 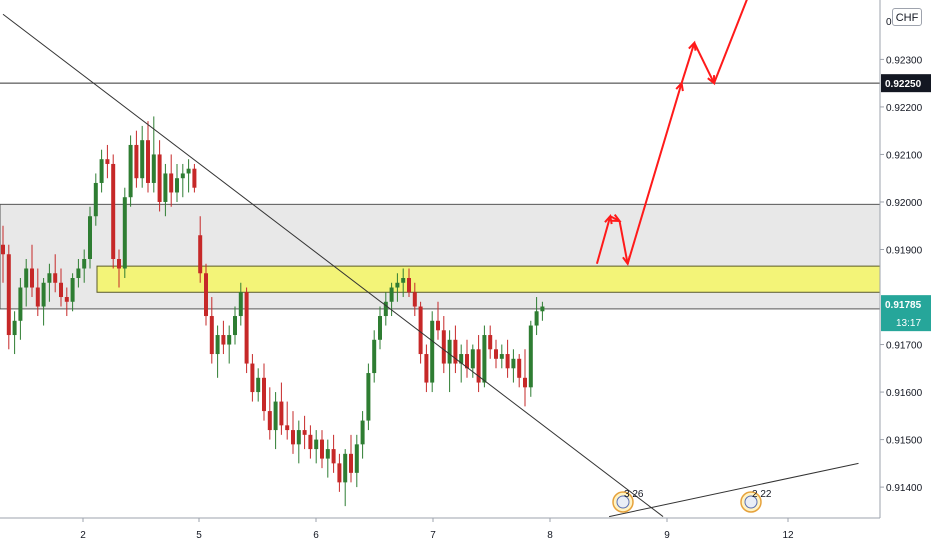 I want to click on y-tick-label: 0.92300, so click(x=904, y=60).